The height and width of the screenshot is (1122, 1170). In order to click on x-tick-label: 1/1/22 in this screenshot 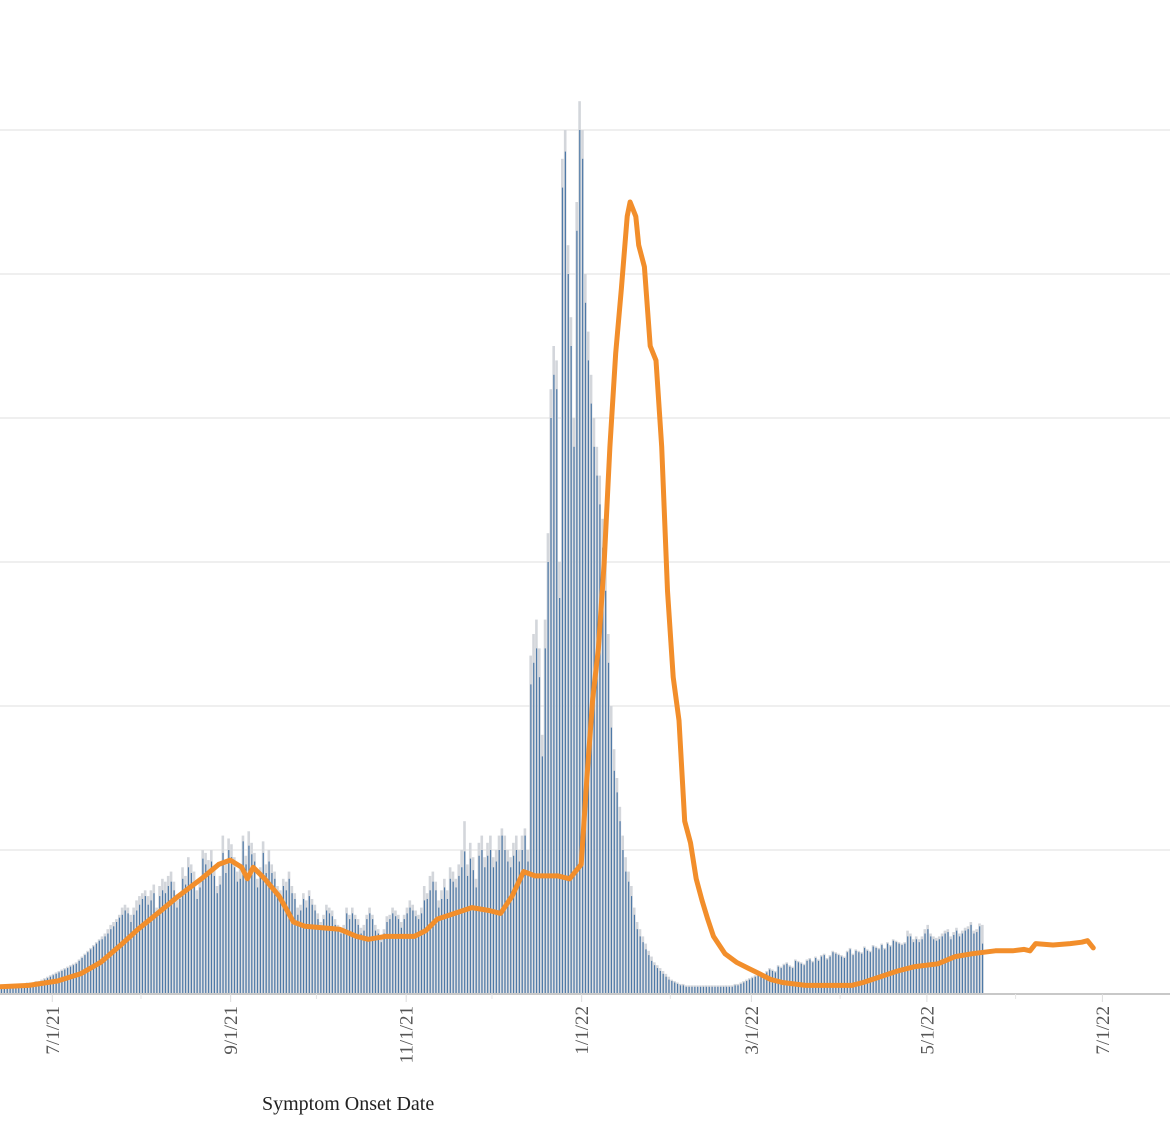, I will do `click(582, 1030)`.